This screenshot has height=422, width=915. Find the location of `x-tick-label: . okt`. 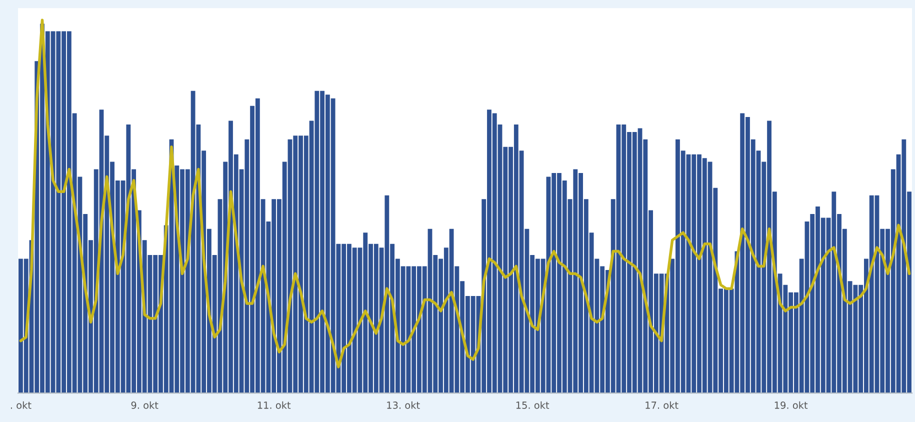

x-tick-label: . okt is located at coordinates (21, 405).